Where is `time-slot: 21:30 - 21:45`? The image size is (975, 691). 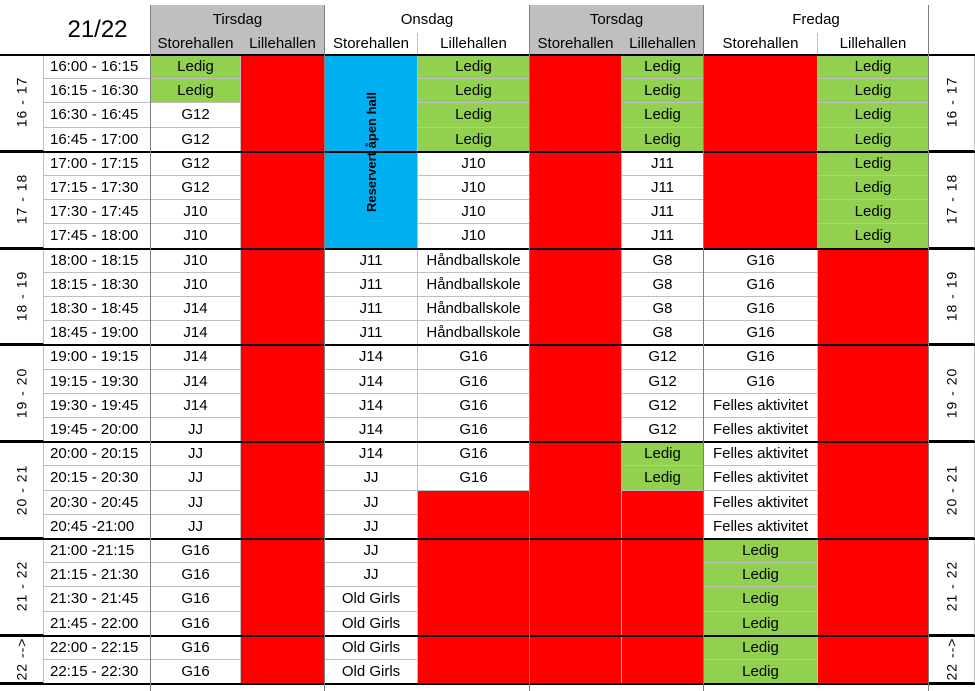 time-slot: 21:30 - 21:45 is located at coordinates (97, 599).